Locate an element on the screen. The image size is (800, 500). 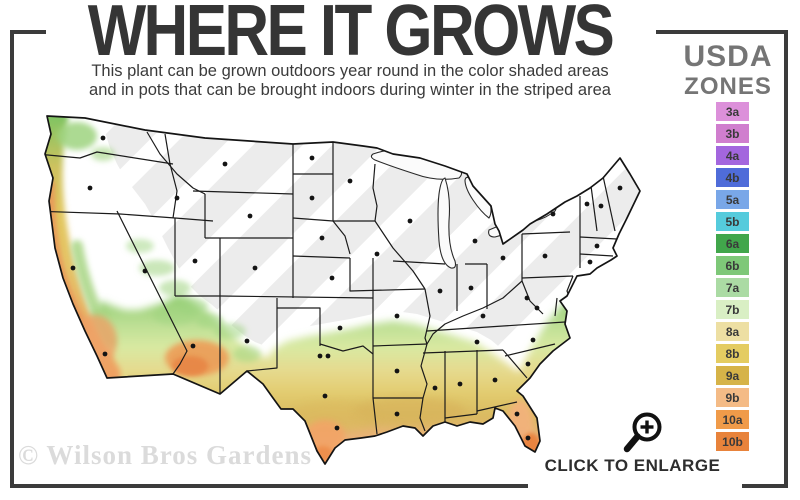
click-to-enlarge-button: CLICK TO ENLARGE is located at coordinates (632, 465).